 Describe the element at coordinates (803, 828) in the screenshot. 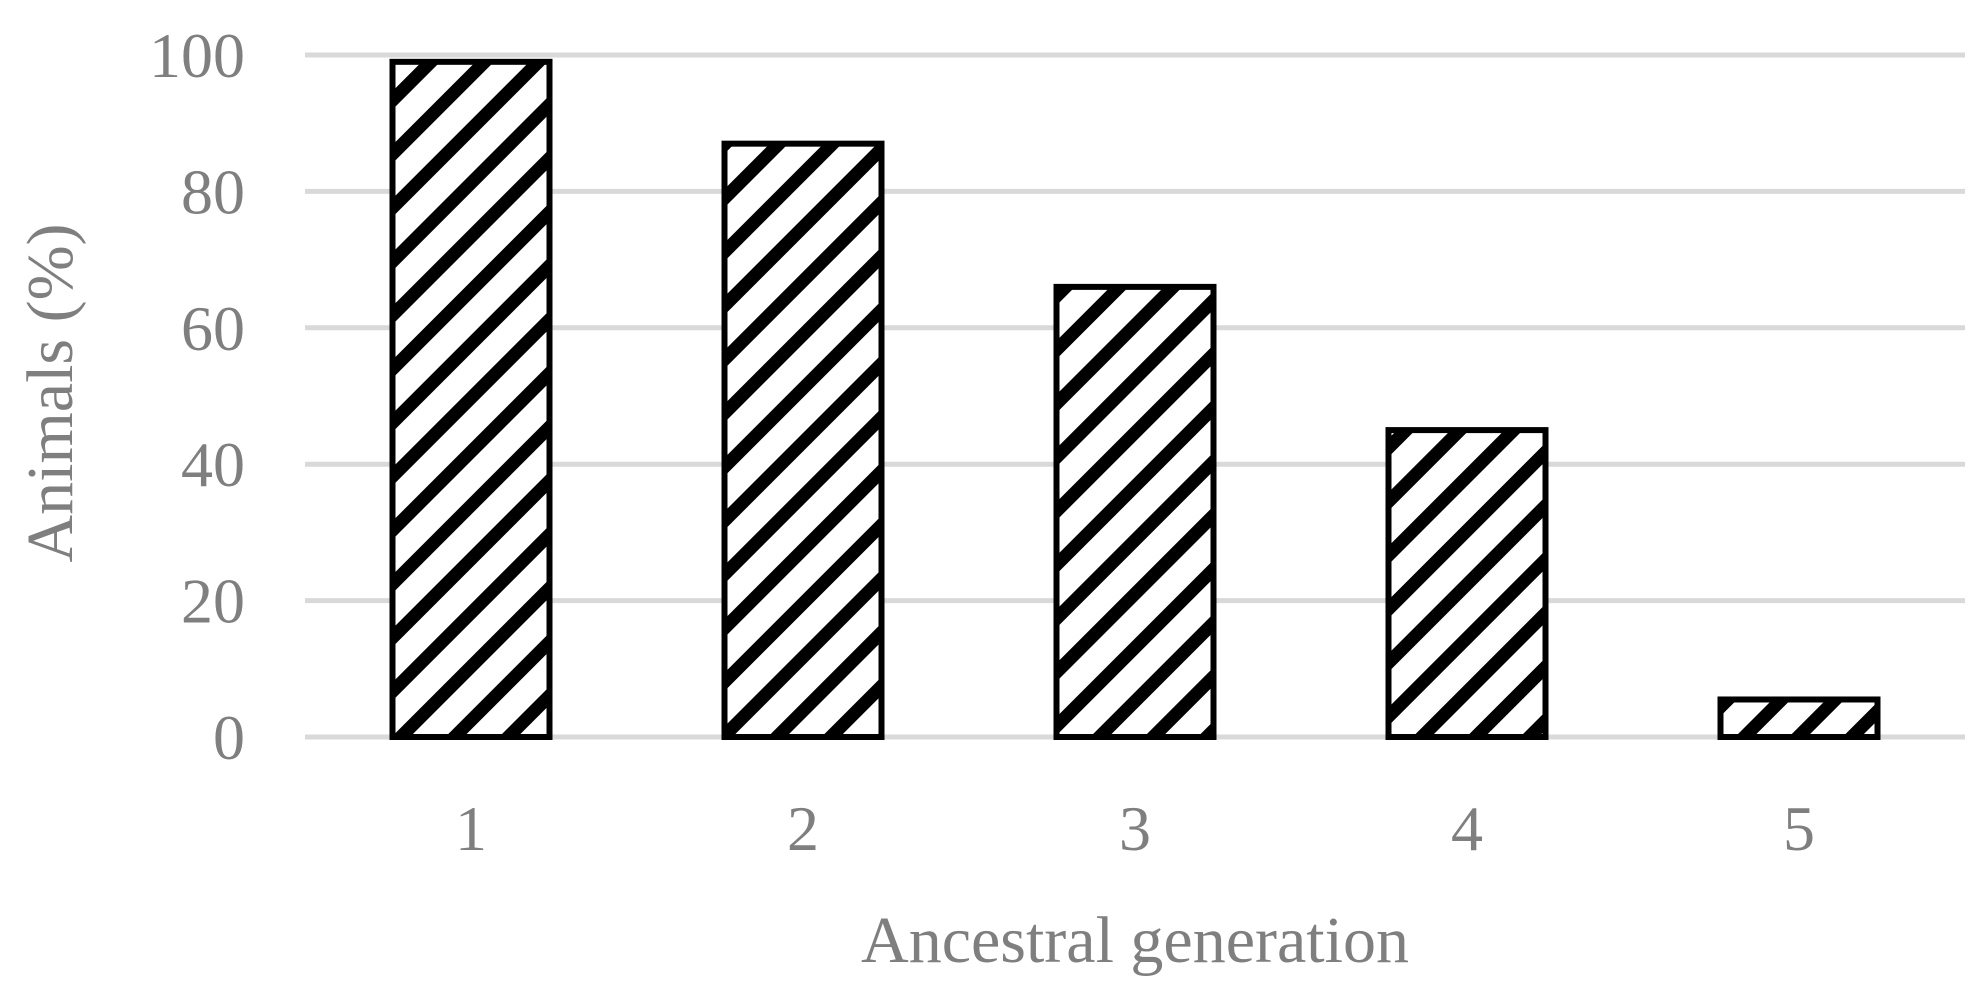

I see `x-tick-label: 2` at that location.